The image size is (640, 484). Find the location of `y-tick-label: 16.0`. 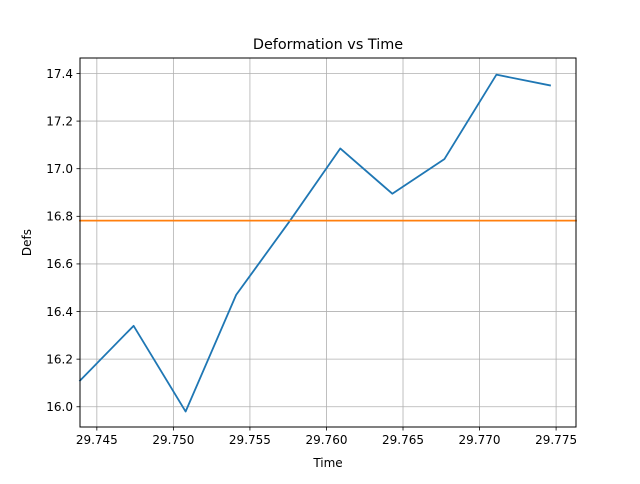

y-tick-label: 16.0 is located at coordinates (59, 407).